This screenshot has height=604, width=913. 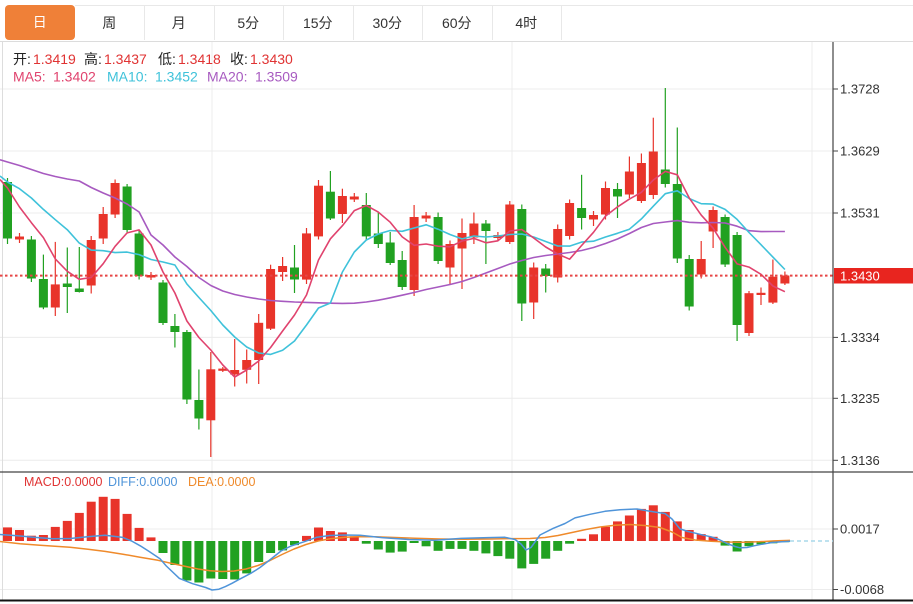 What do you see at coordinates (125, 59) in the screenshot?
I see `svg-text: 1.3437` at bounding box center [125, 59].